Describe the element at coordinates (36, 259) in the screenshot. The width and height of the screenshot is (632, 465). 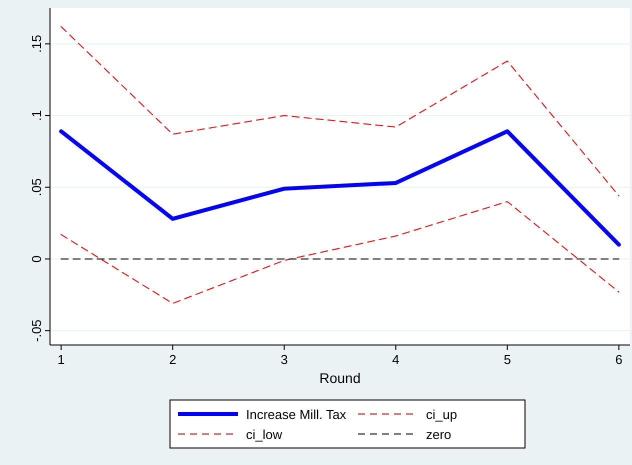
I see `y-tick-label: 0` at that location.